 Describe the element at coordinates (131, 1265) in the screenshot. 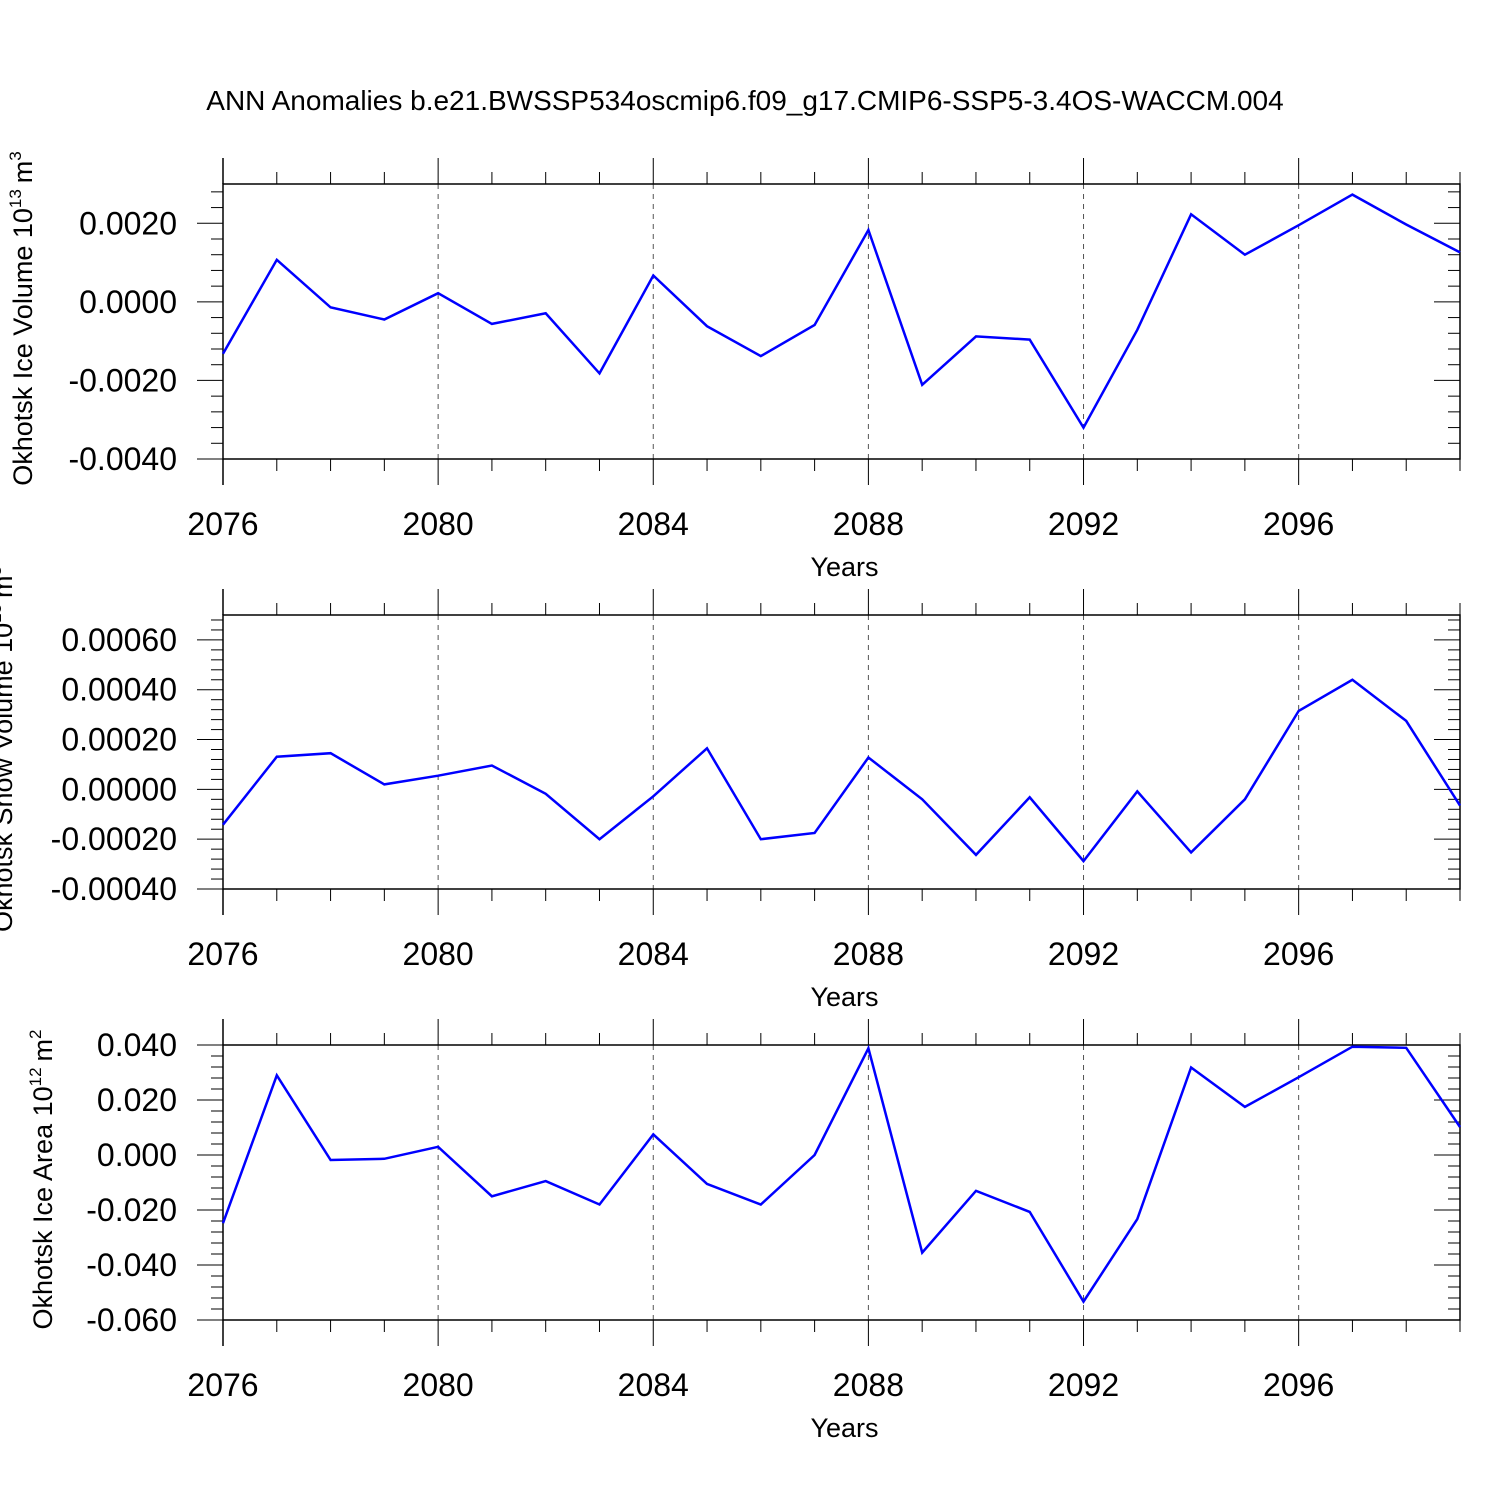

I see `y-tick-label: -0.040` at that location.